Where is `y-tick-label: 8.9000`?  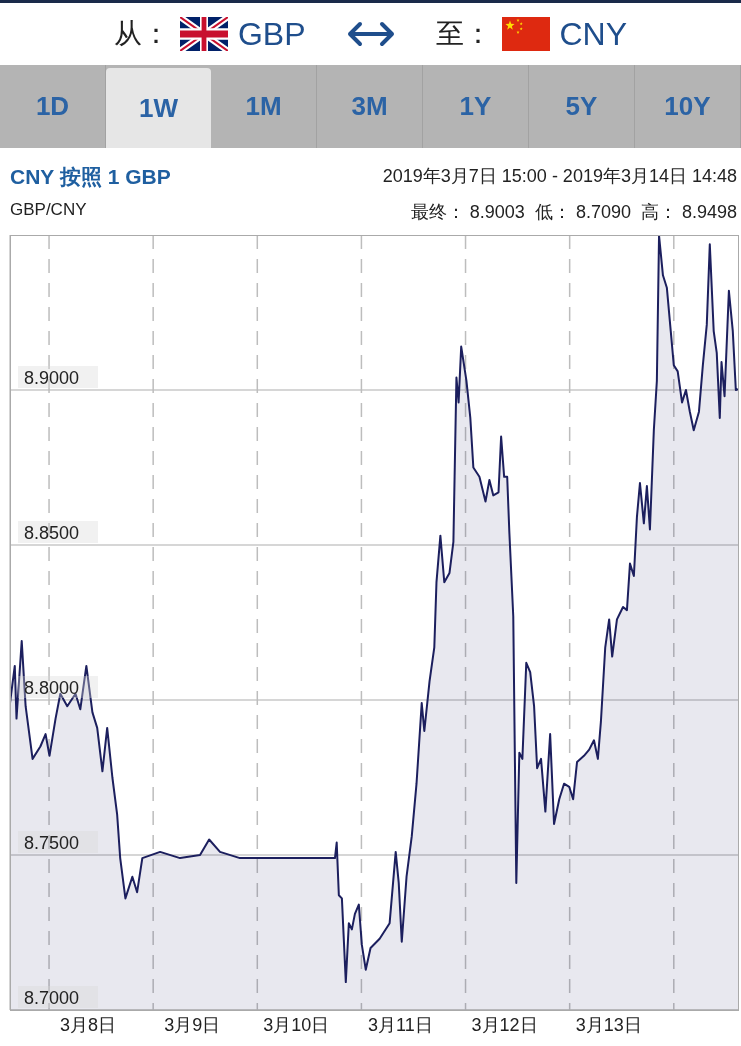
y-tick-label: 8.9000 is located at coordinates (52, 378).